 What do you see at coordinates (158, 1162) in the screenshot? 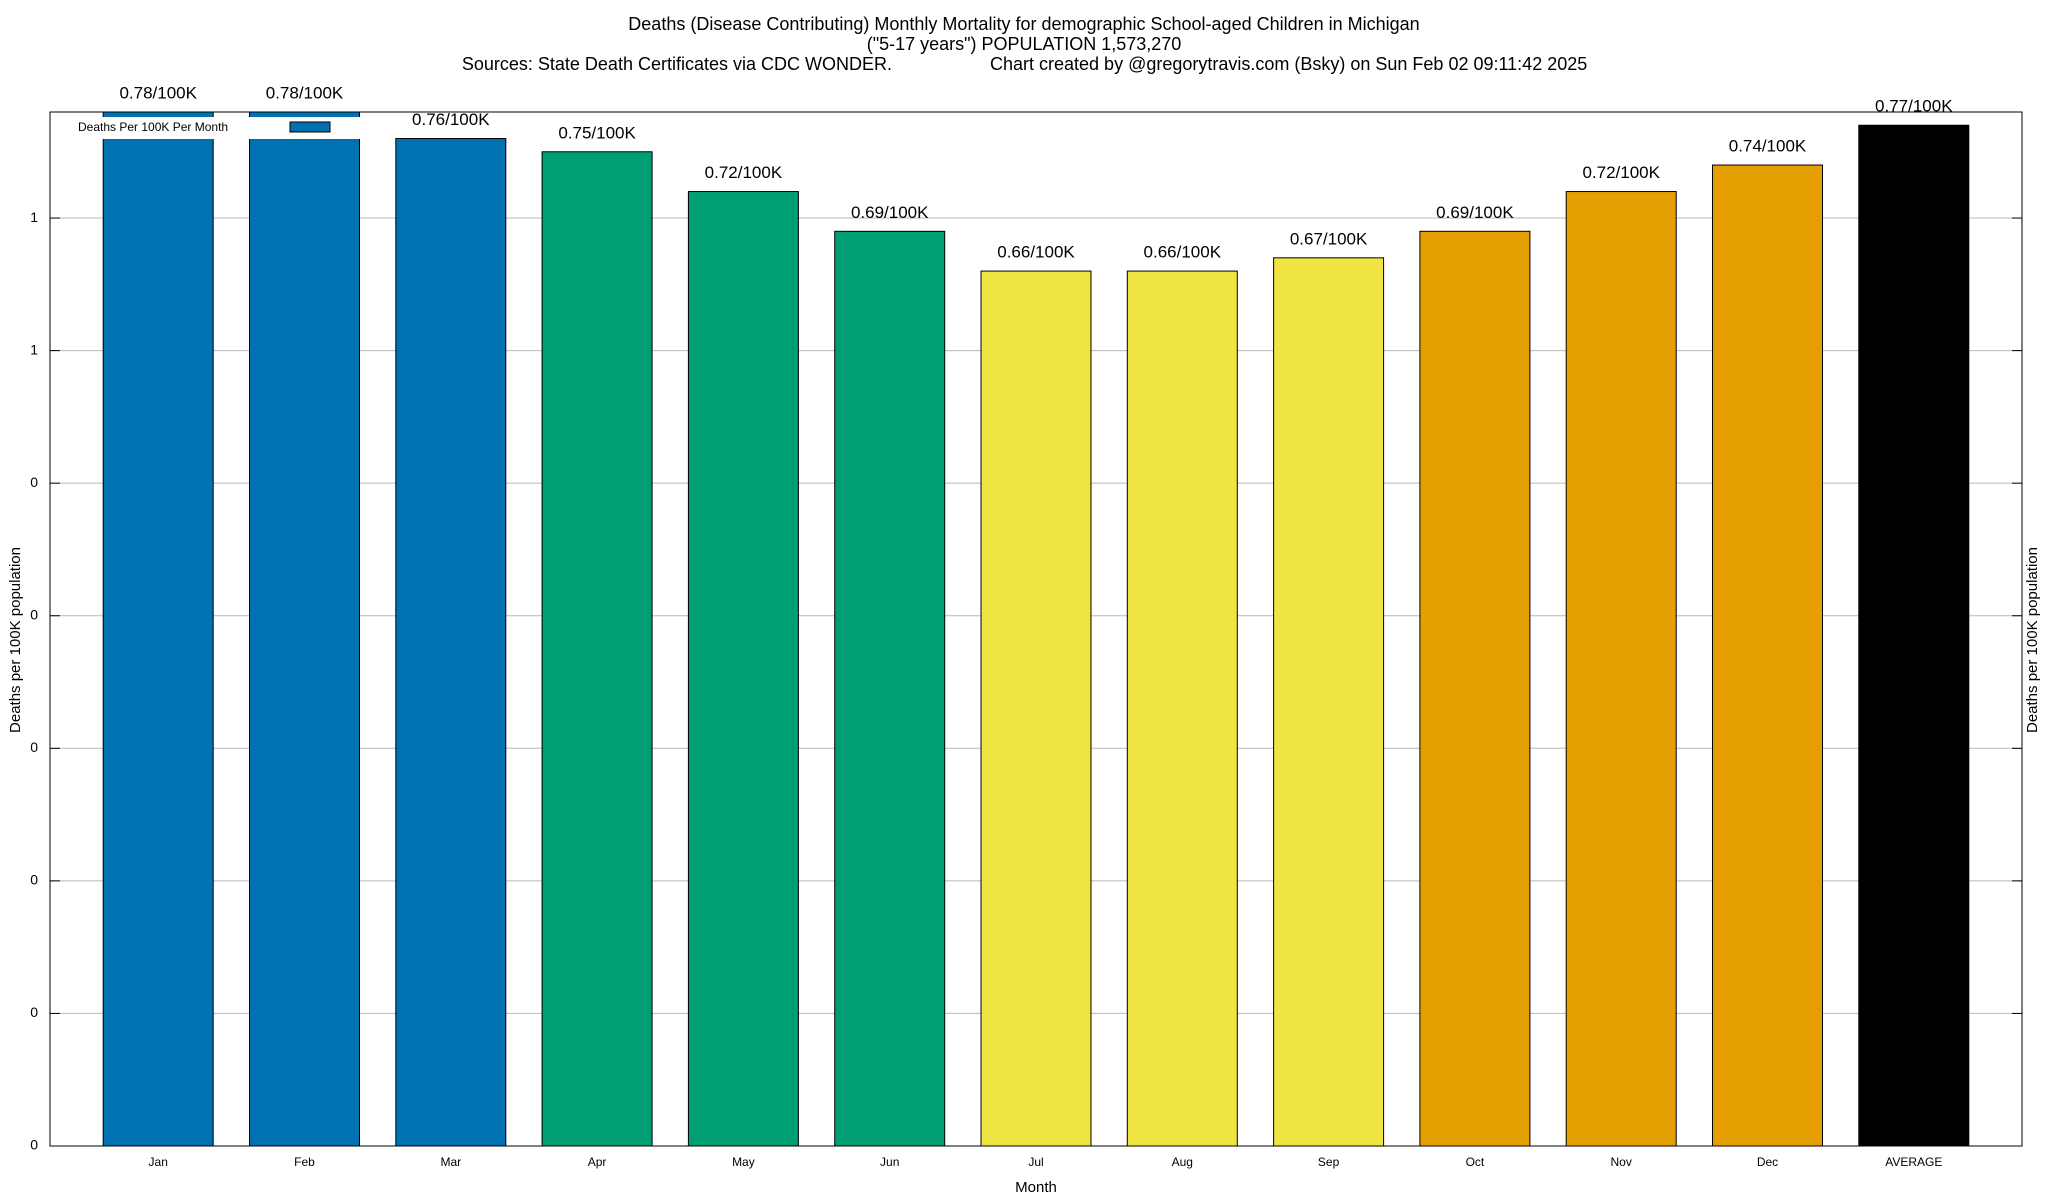
I see `x-tick-label: Jan` at bounding box center [158, 1162].